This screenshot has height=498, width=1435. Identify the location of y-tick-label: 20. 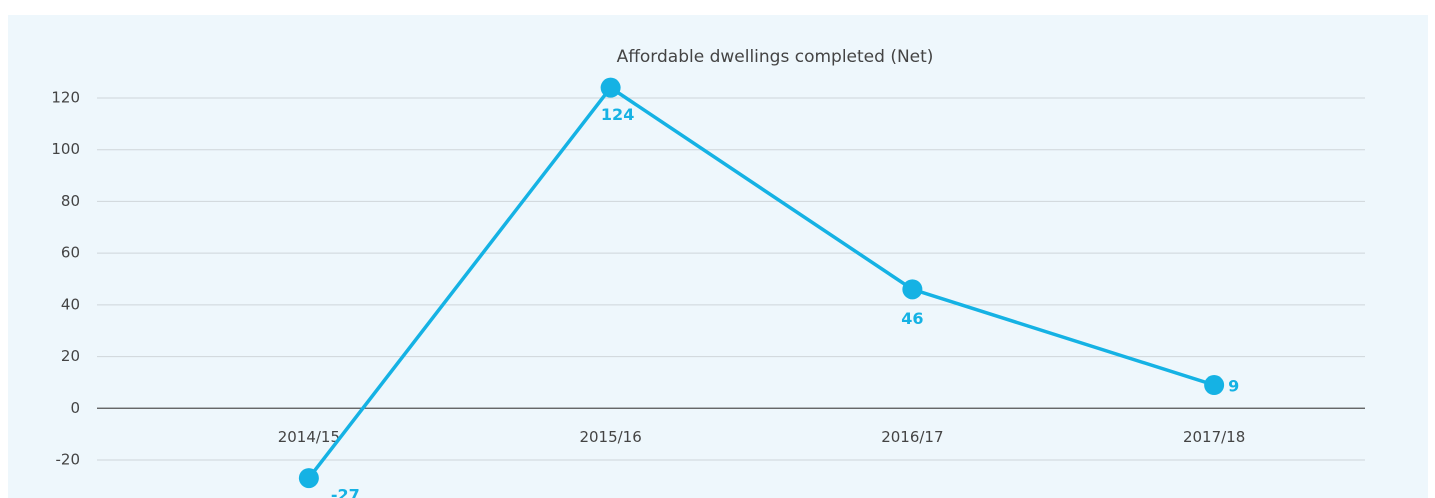
(70, 356).